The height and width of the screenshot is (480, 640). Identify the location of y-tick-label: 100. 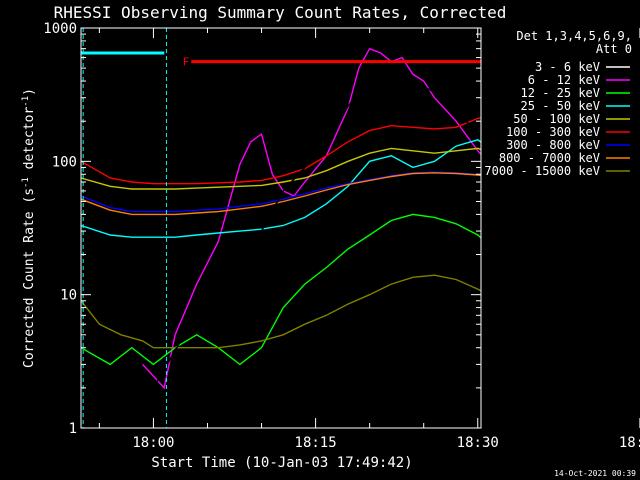
(64, 162).